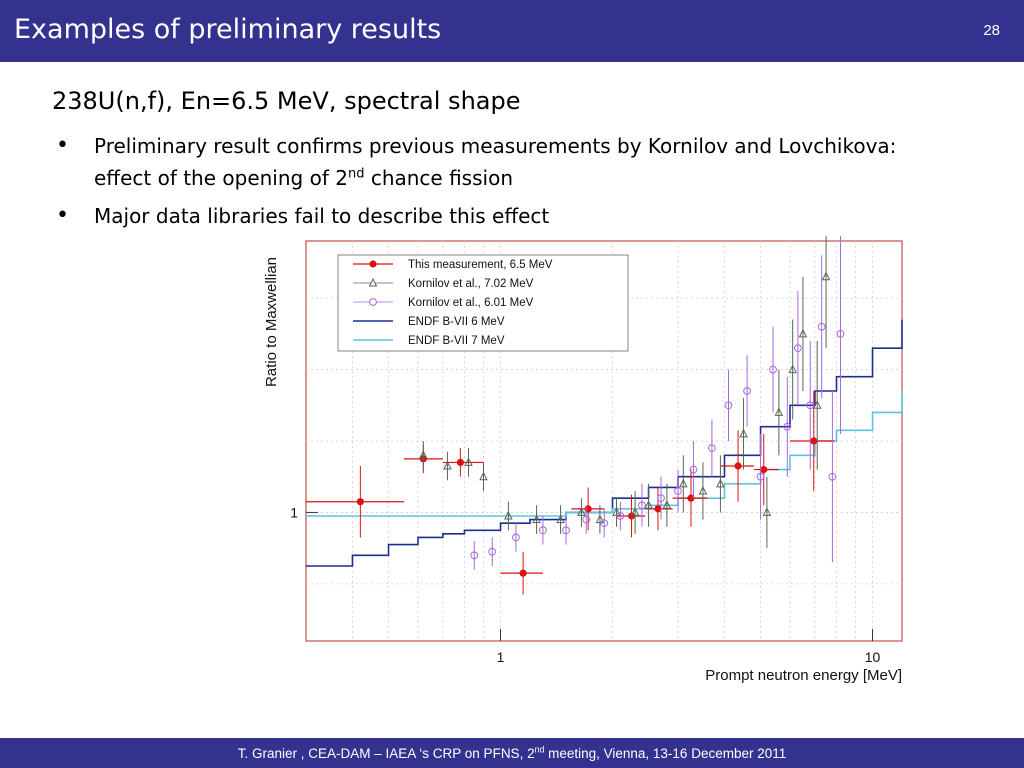  I want to click on x-tick-label: 1, so click(501, 657).